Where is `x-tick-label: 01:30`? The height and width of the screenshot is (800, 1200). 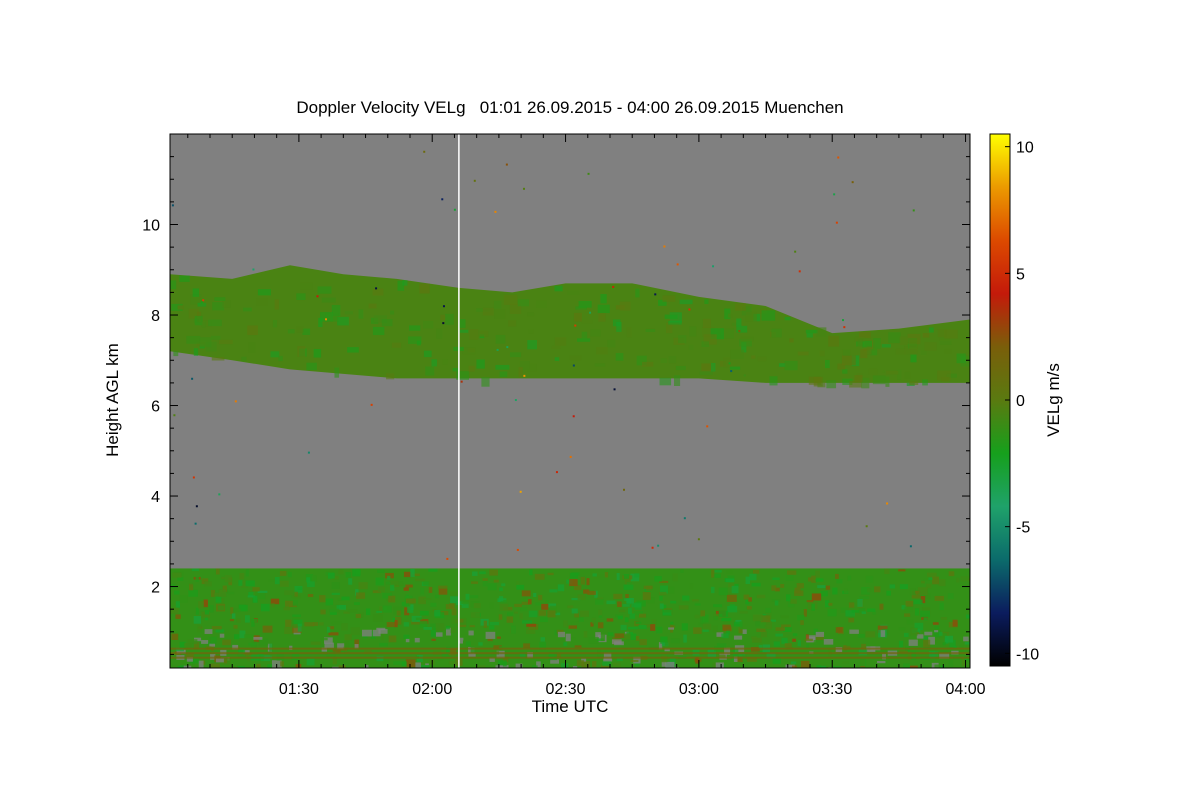
x-tick-label: 01:30 is located at coordinates (299, 689).